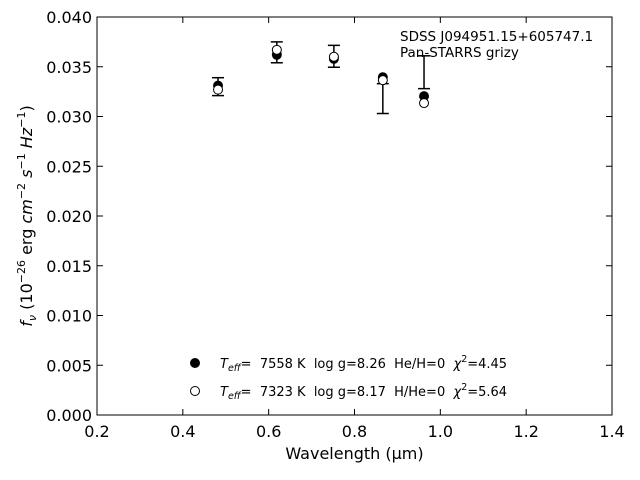 Image resolution: width=640 pixels, height=480 pixels. I want to click on x-tick-label: 0.2, so click(96, 431).